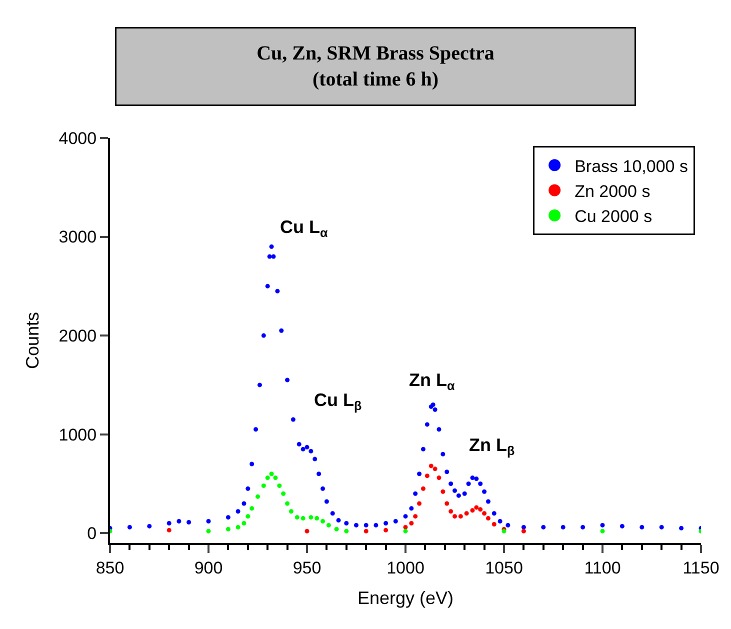 The width and height of the screenshot is (731, 629). What do you see at coordinates (77, 237) in the screenshot?
I see `y-tick-label: 3000` at bounding box center [77, 237].